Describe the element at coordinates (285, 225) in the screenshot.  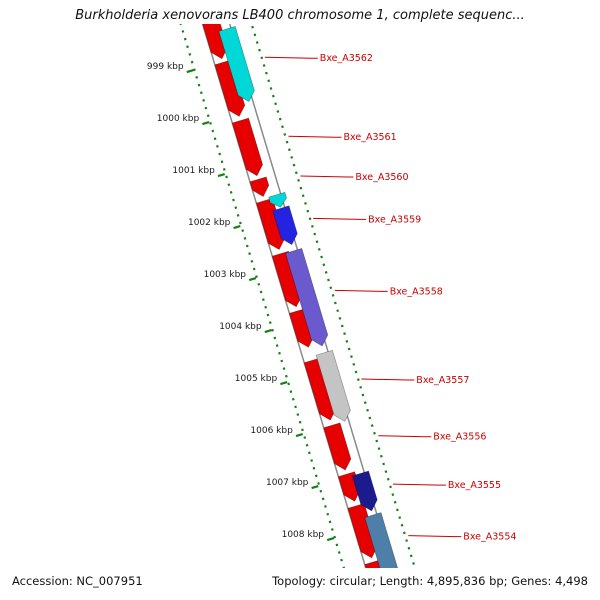
I see `gene-arrow-Bxe_A3559` at that location.